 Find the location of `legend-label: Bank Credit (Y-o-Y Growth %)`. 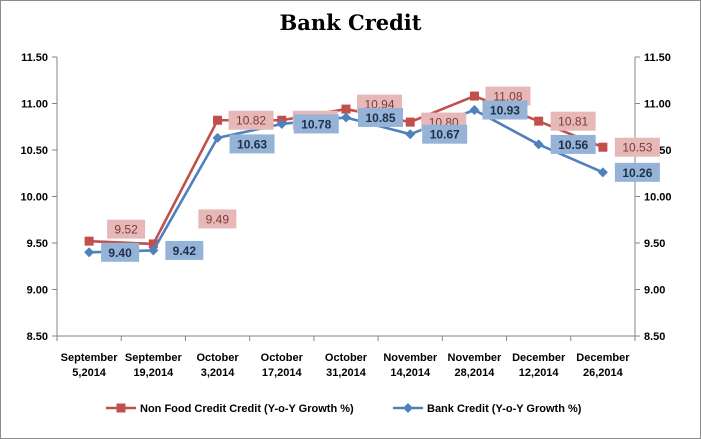

legend-label: Bank Credit (Y-o-Y Growth %) is located at coordinates (504, 409).